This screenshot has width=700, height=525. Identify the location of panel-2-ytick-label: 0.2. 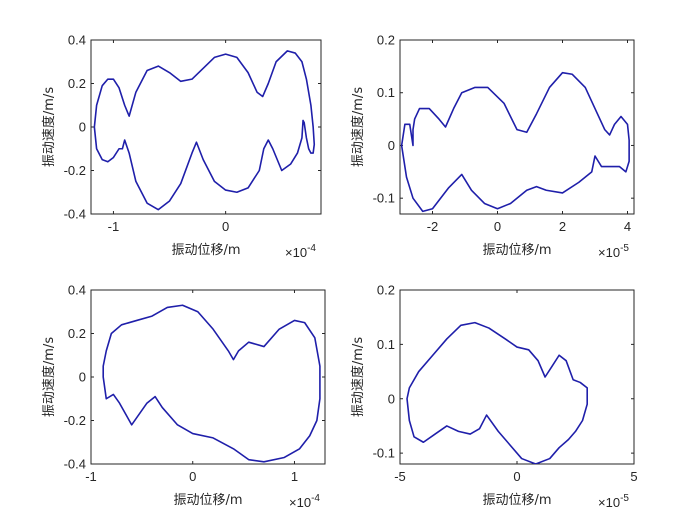
(386, 40).